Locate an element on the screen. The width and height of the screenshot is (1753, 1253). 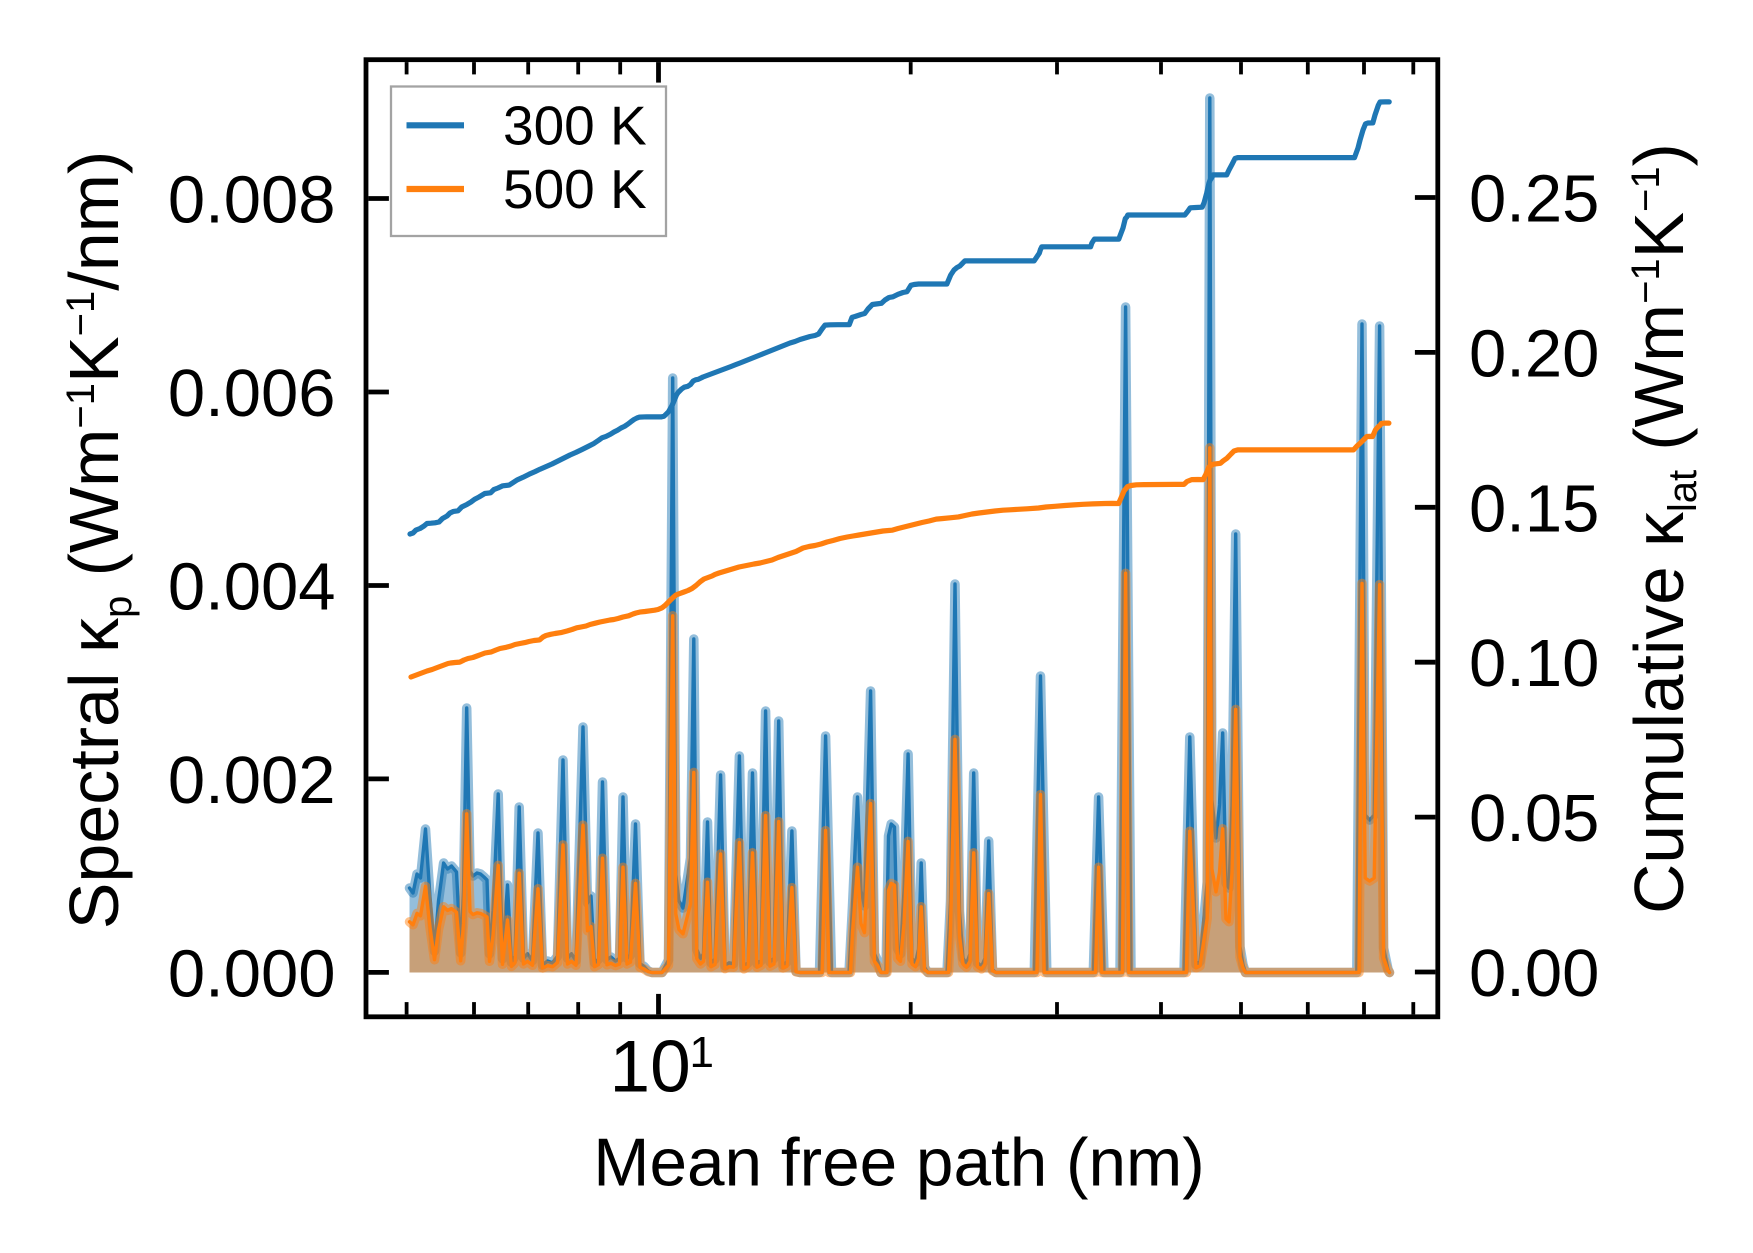
svg-text: 0.00 is located at coordinates (1534, 973).